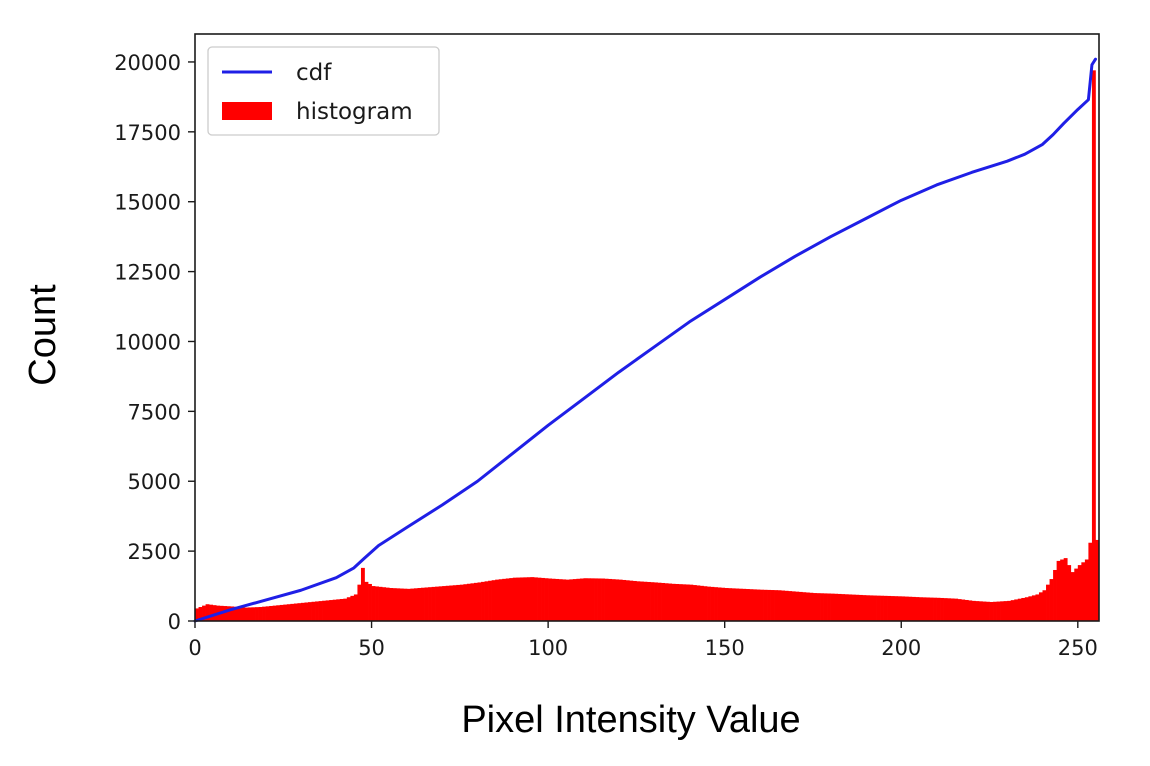  I want to click on y-axis-title: Count, so click(43, 335).